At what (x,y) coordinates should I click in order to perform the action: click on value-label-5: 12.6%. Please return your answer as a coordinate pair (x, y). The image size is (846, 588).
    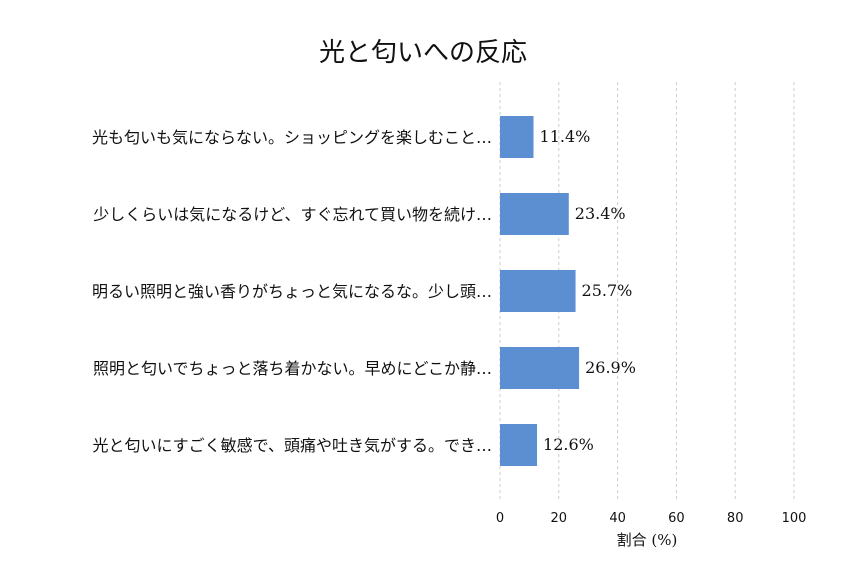
    Looking at the image, I should click on (568, 444).